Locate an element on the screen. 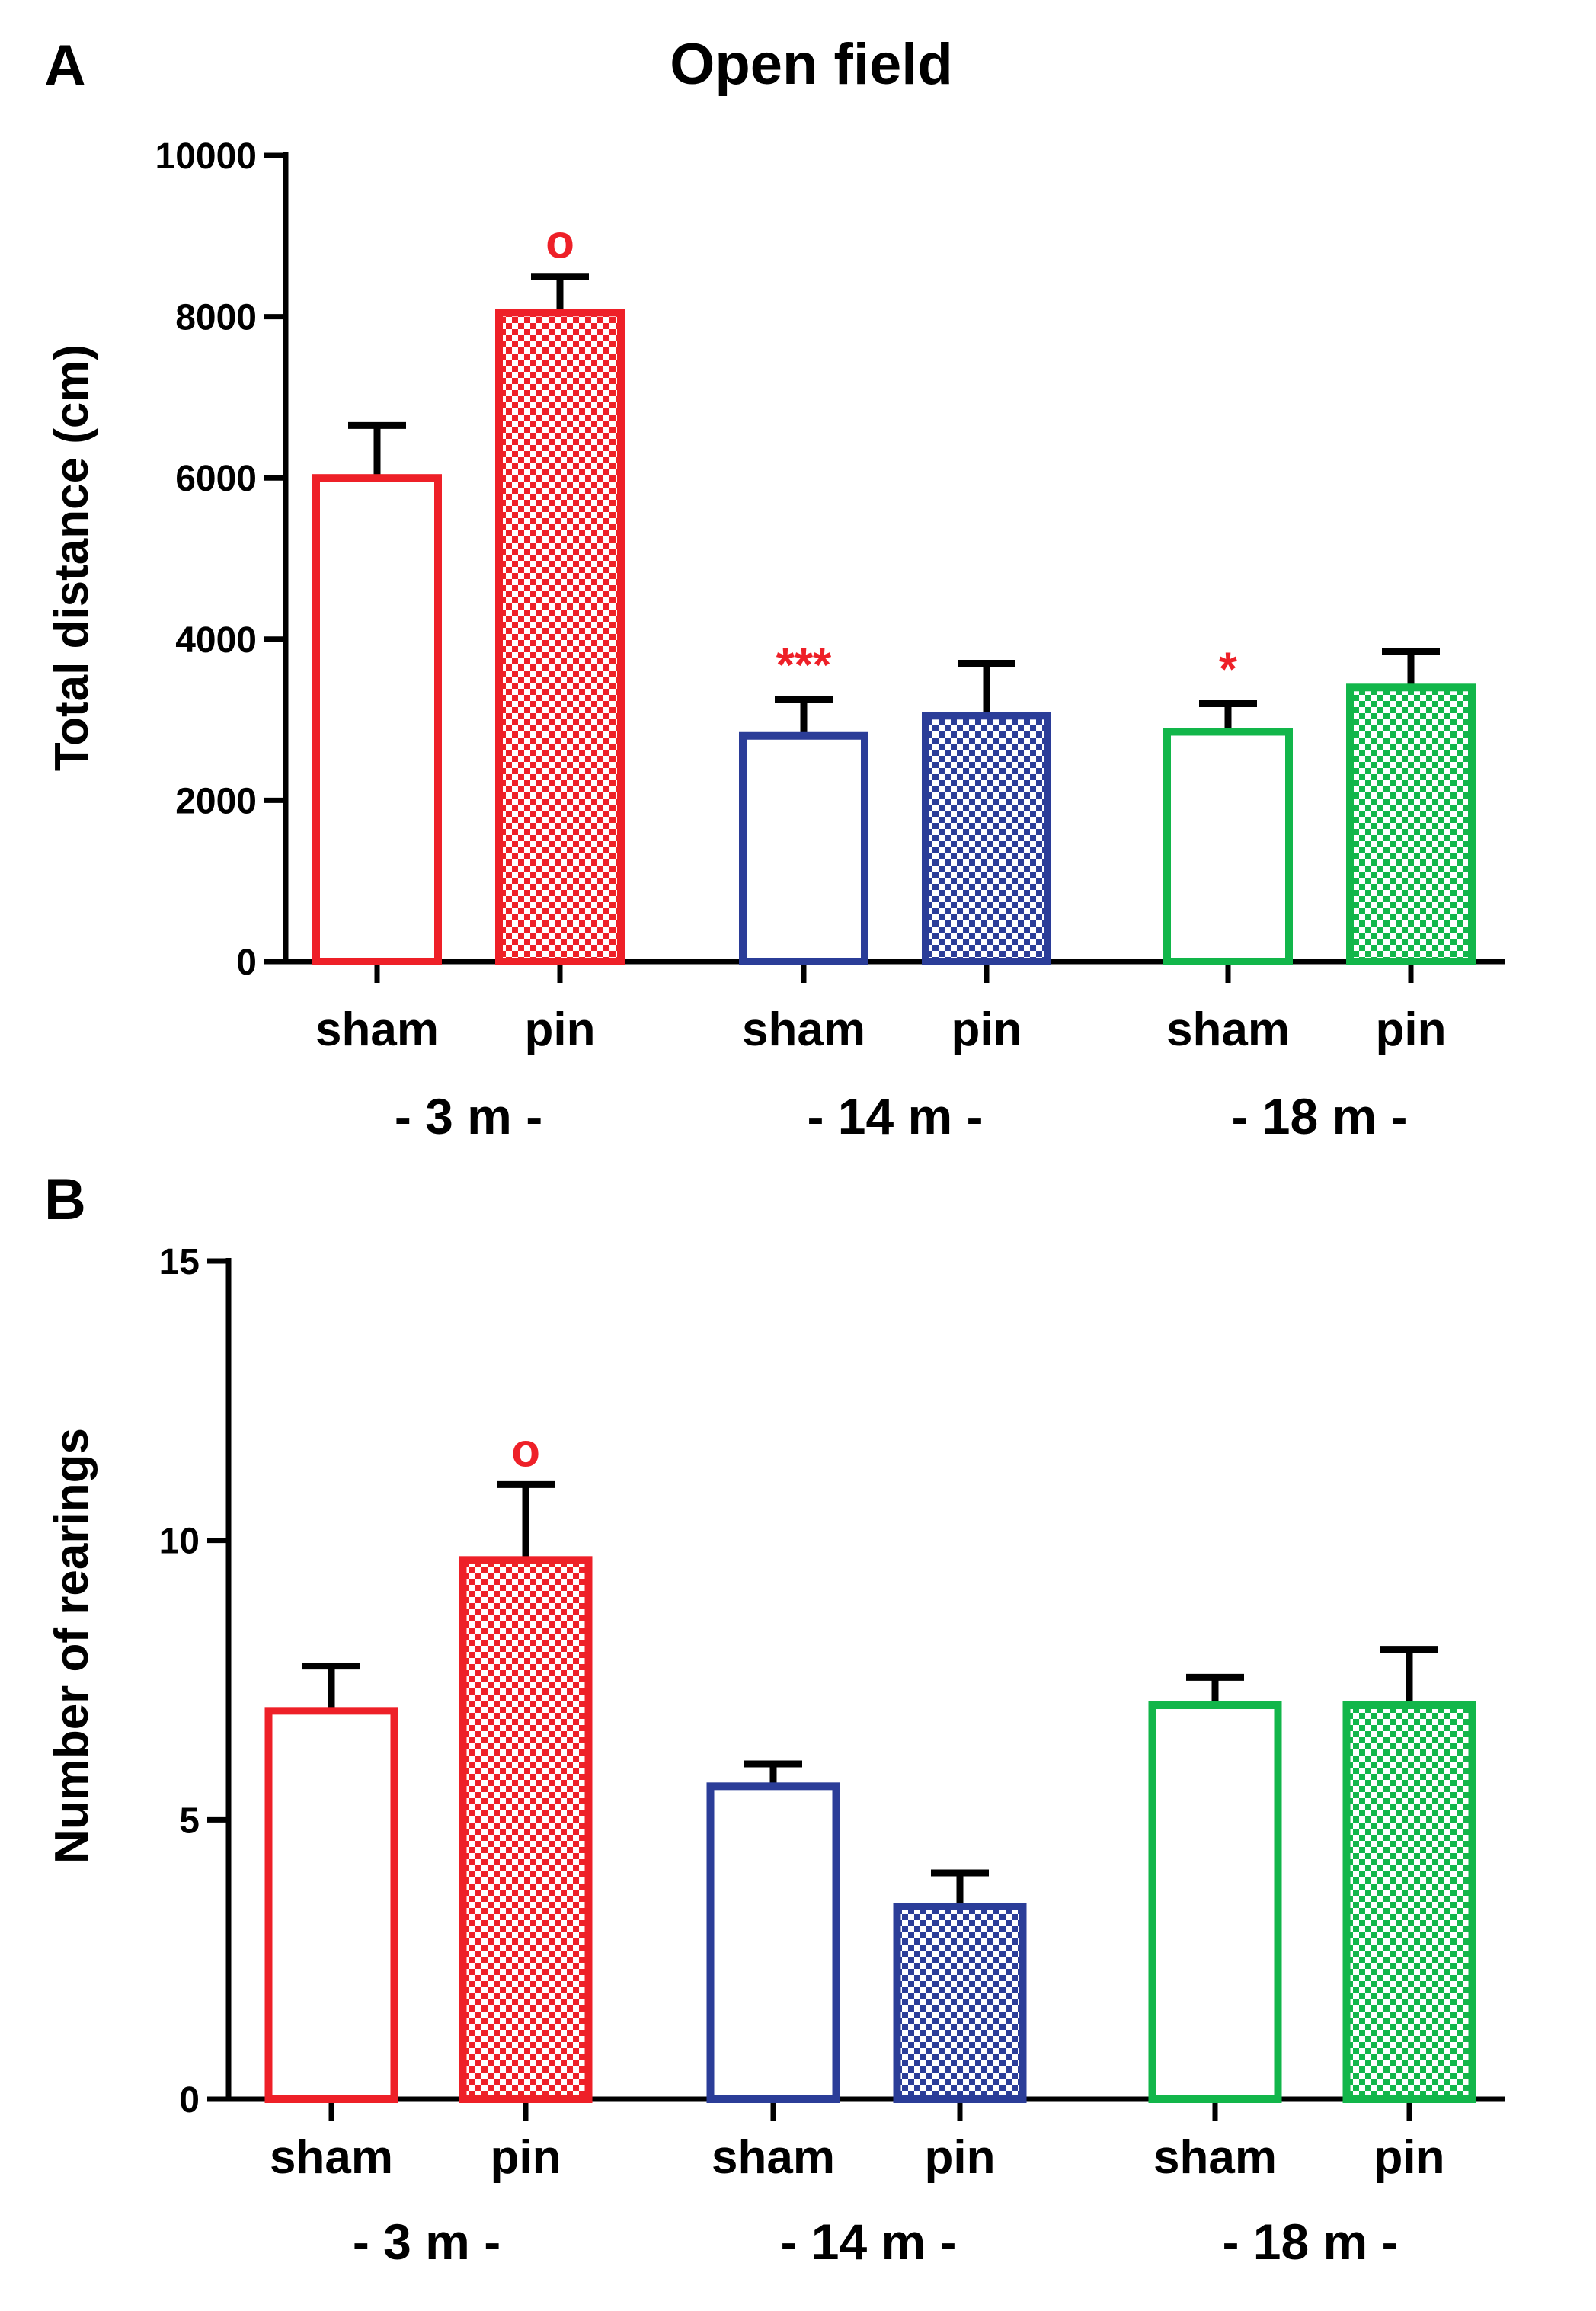 Image resolution: width=1596 pixels, height=2311 pixels. significance-annotation: *** is located at coordinates (804, 665).